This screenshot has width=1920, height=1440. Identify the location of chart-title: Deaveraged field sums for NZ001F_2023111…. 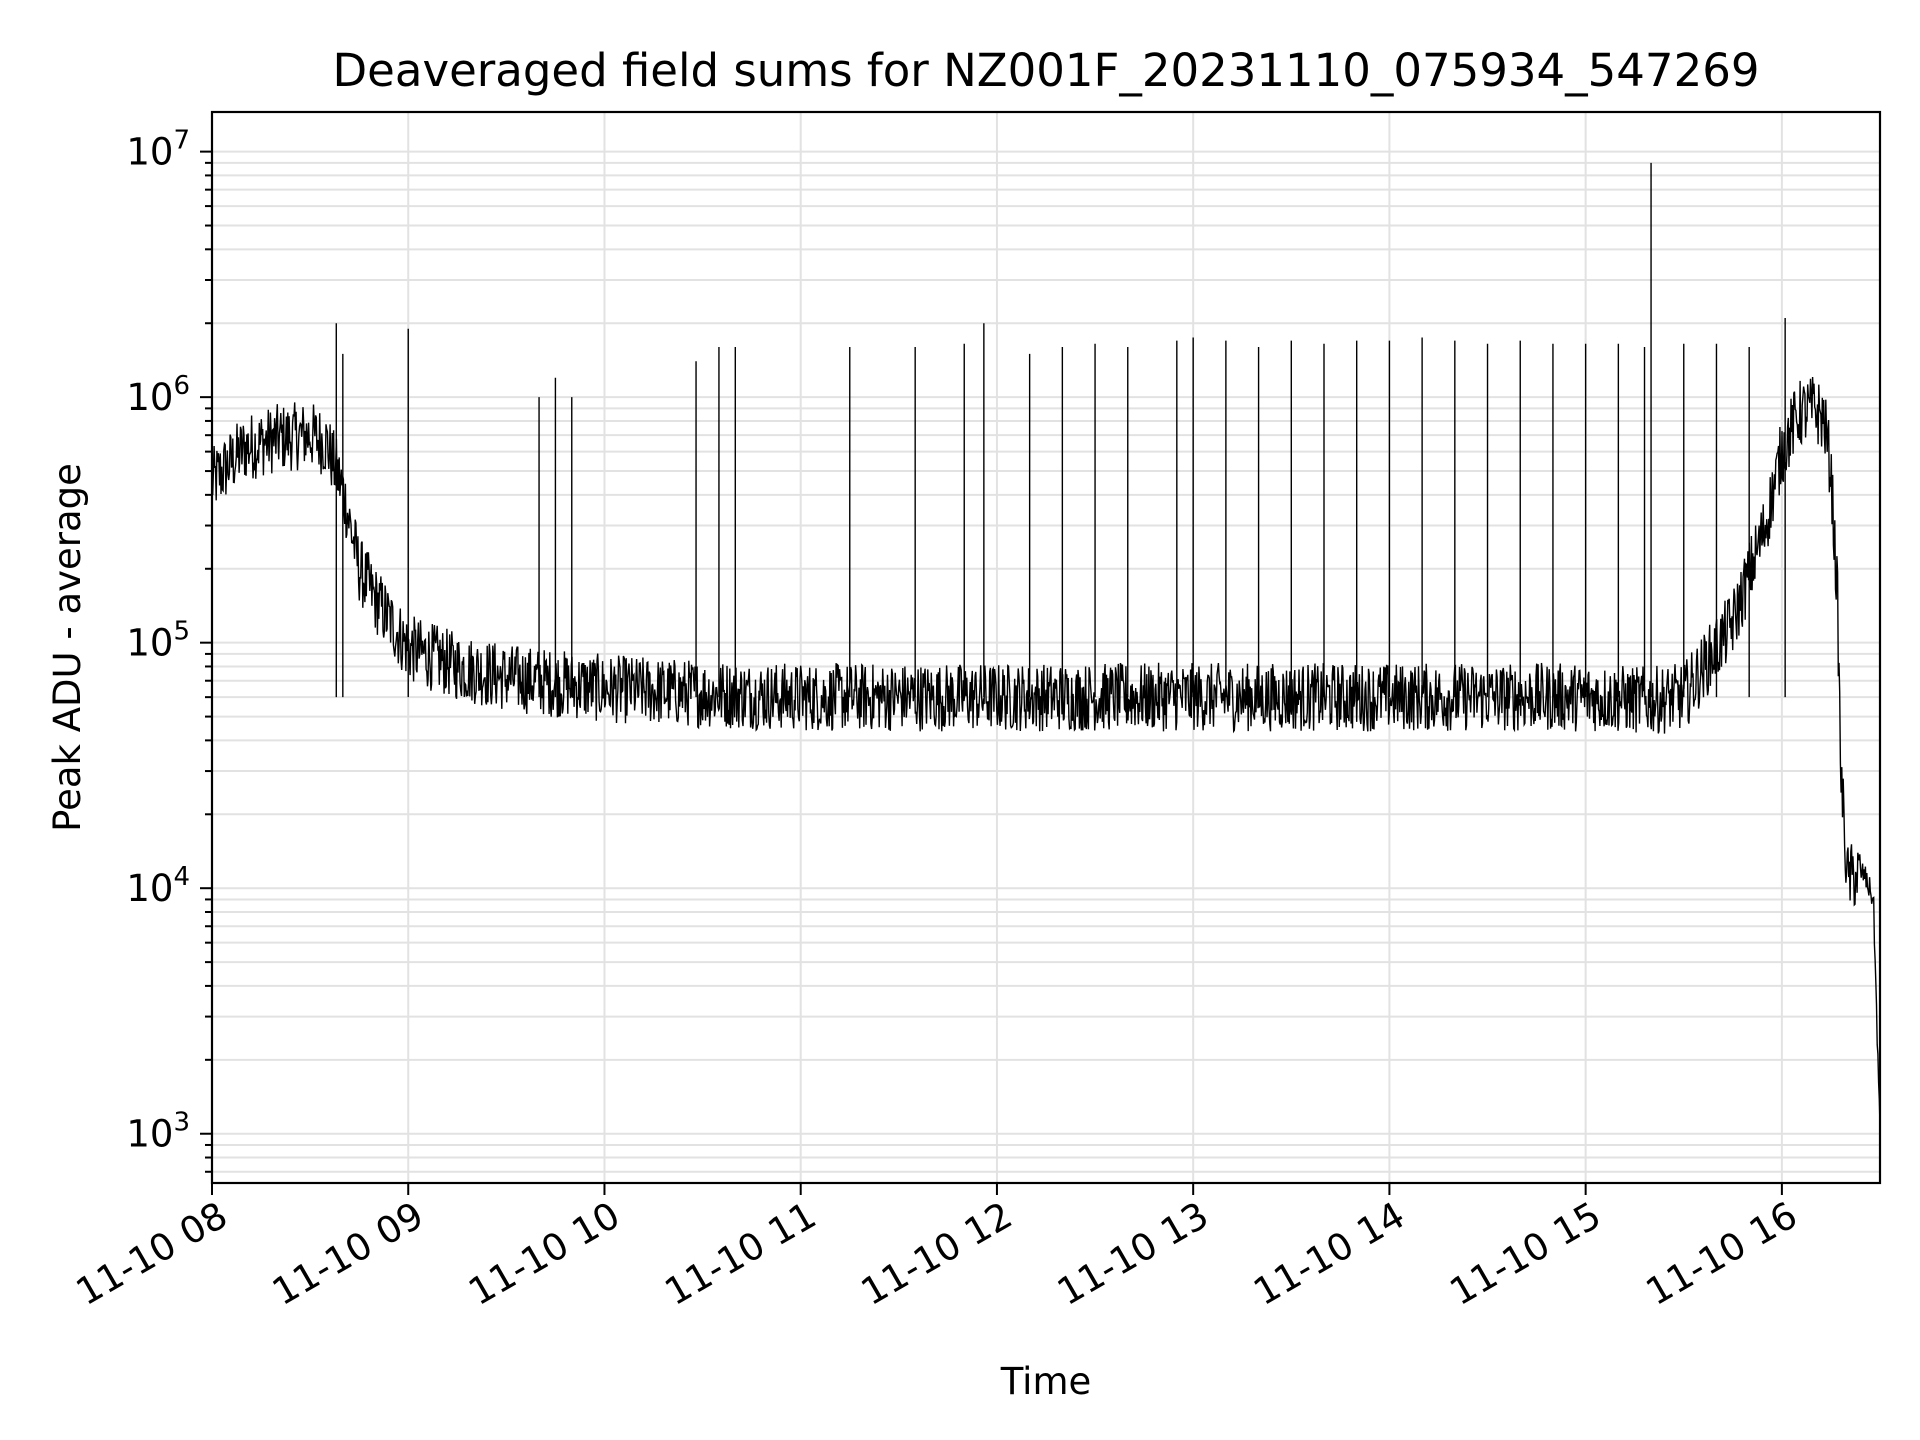
(1046, 70).